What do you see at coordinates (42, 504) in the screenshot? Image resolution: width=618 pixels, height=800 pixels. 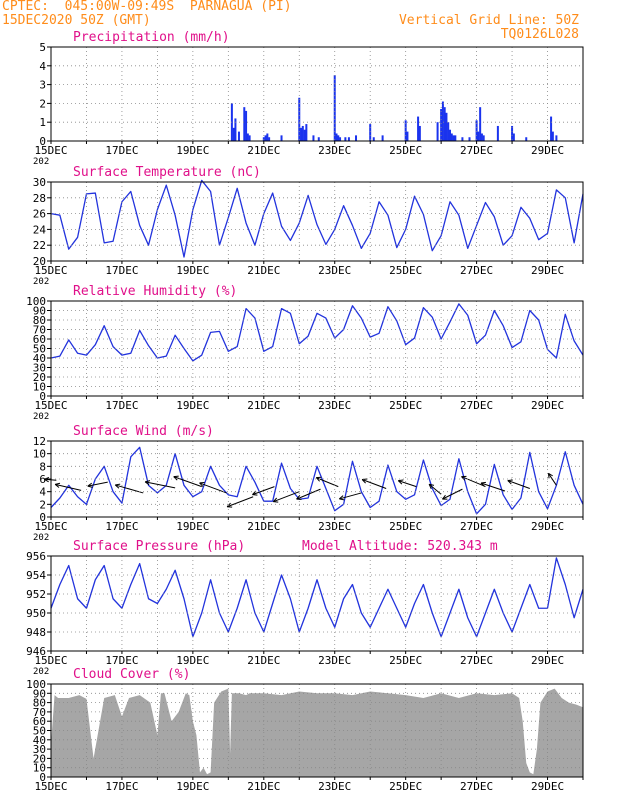 I see `y-tick-label: 2` at bounding box center [42, 504].